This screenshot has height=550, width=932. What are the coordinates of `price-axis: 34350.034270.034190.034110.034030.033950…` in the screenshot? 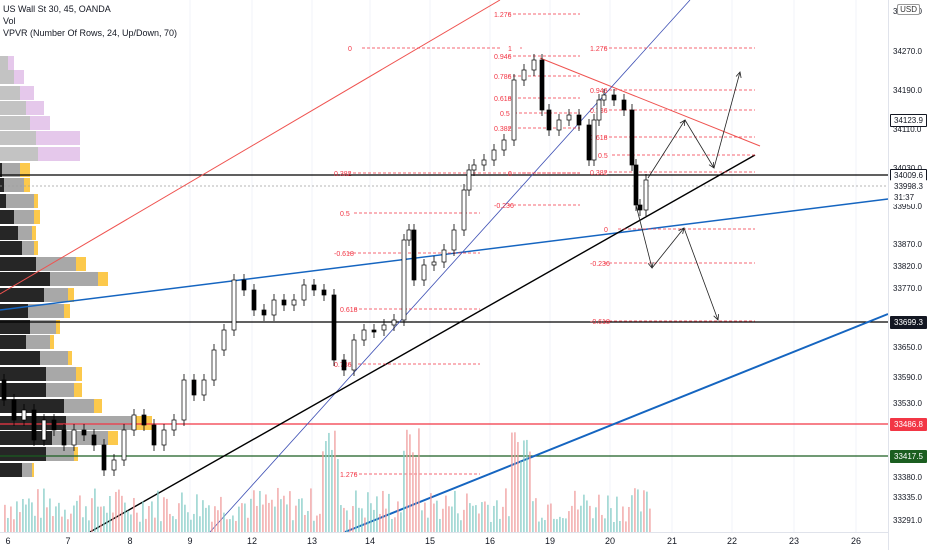 It's located at (910, 275).